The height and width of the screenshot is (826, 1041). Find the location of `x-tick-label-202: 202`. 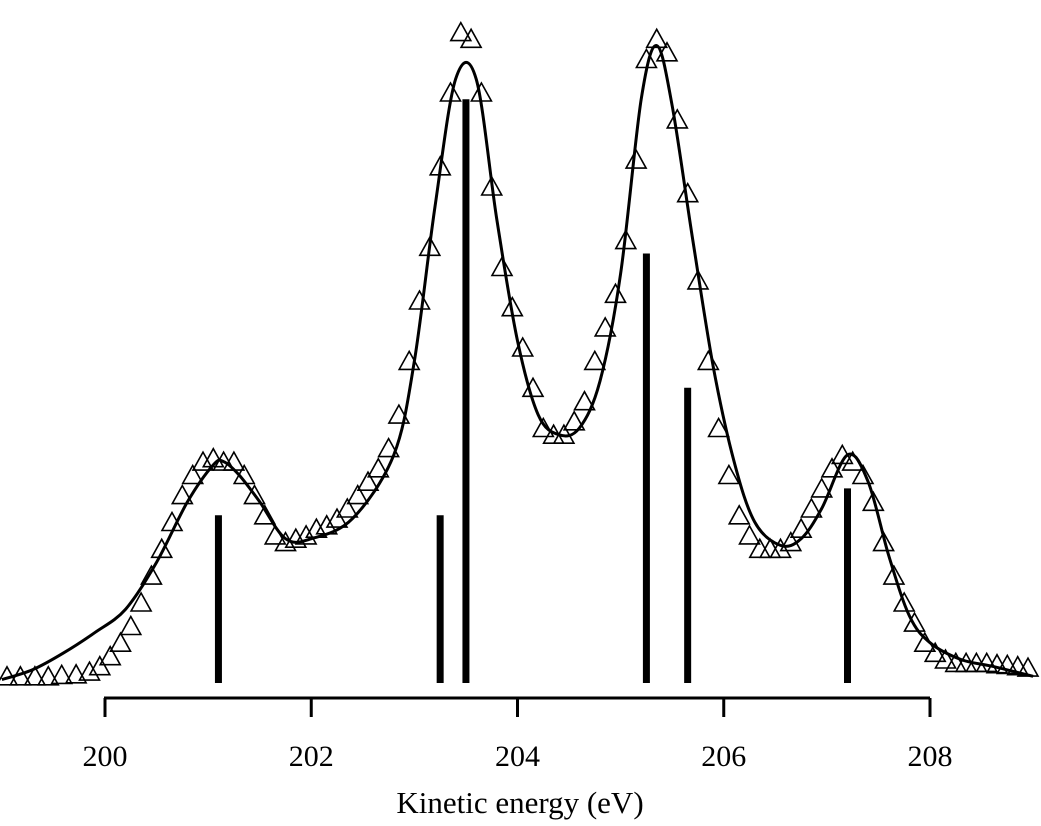

x-tick-label-202: 202 is located at coordinates (311, 756).